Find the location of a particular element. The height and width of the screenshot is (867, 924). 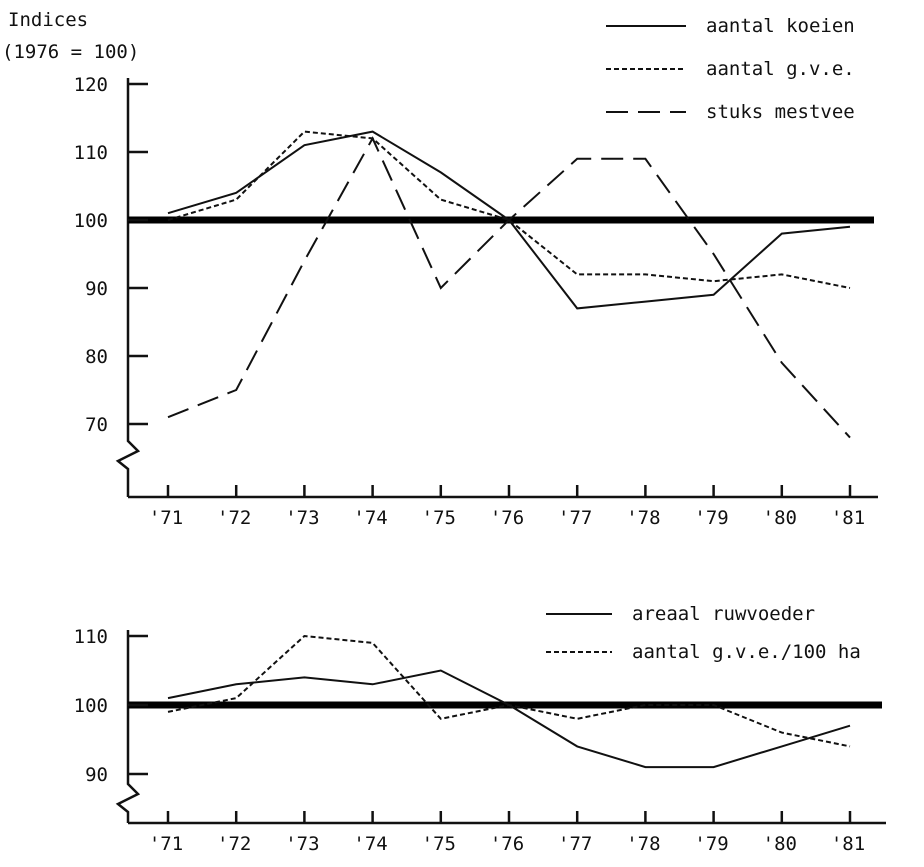

legend-label: aantal g.v.e. is located at coordinates (780, 69).